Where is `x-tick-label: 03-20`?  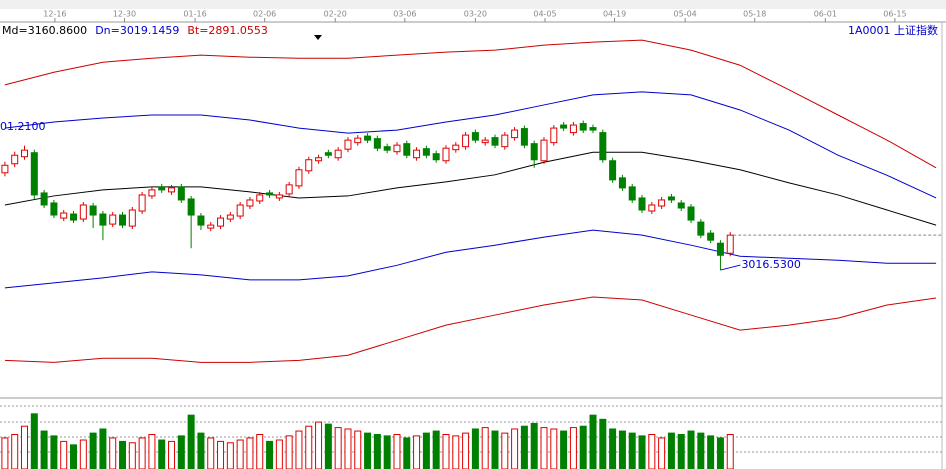
x-tick-label: 03-20 is located at coordinates (475, 14).